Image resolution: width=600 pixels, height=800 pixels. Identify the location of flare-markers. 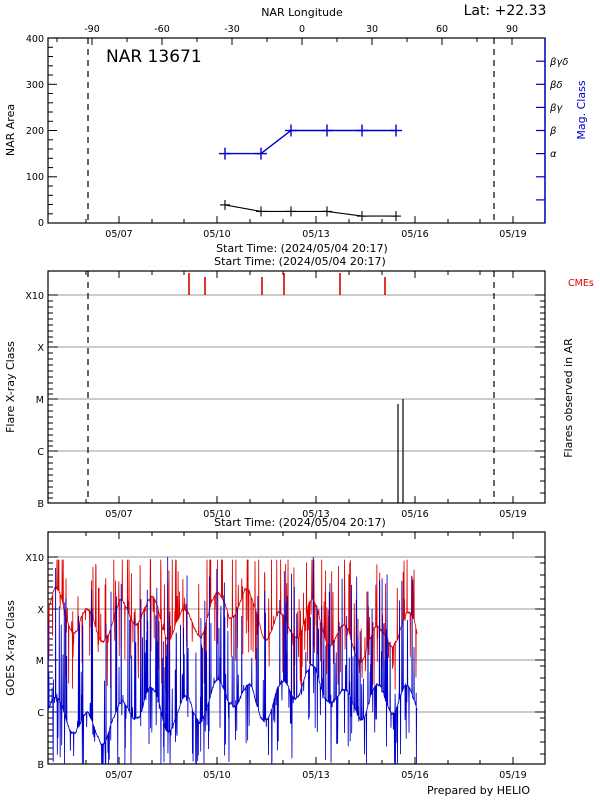
(400, 451).